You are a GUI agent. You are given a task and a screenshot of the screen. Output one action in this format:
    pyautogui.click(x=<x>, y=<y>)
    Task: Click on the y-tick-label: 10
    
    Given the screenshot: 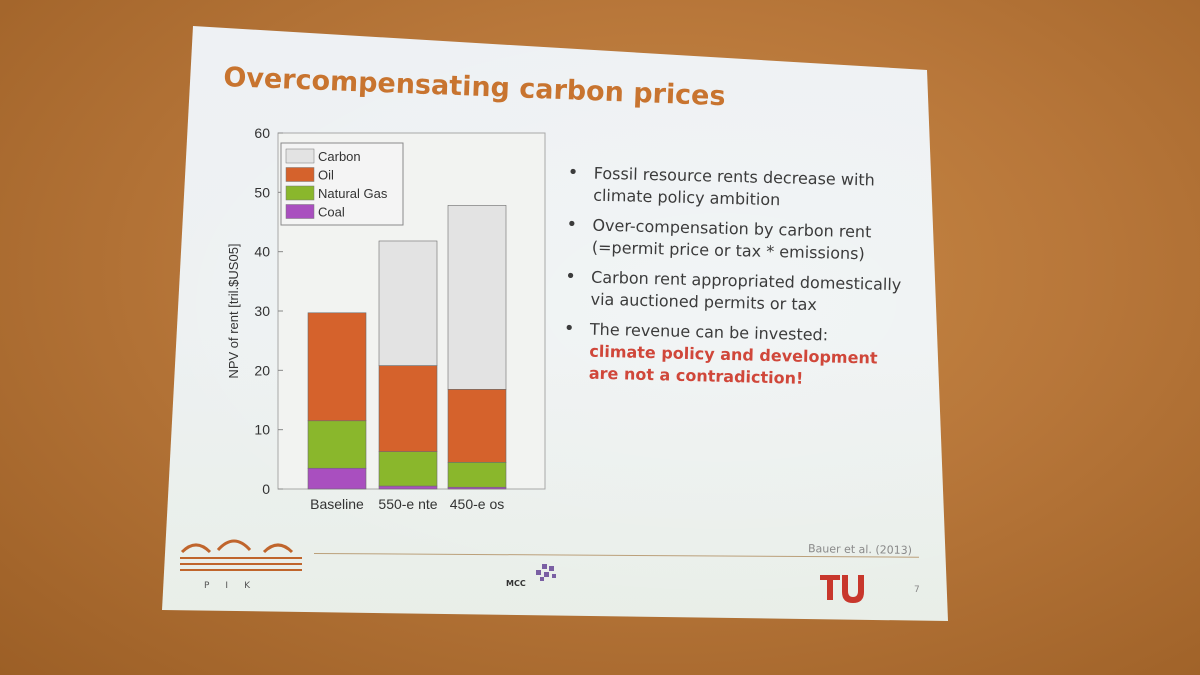 What is the action you would take?
    pyautogui.click(x=262, y=430)
    